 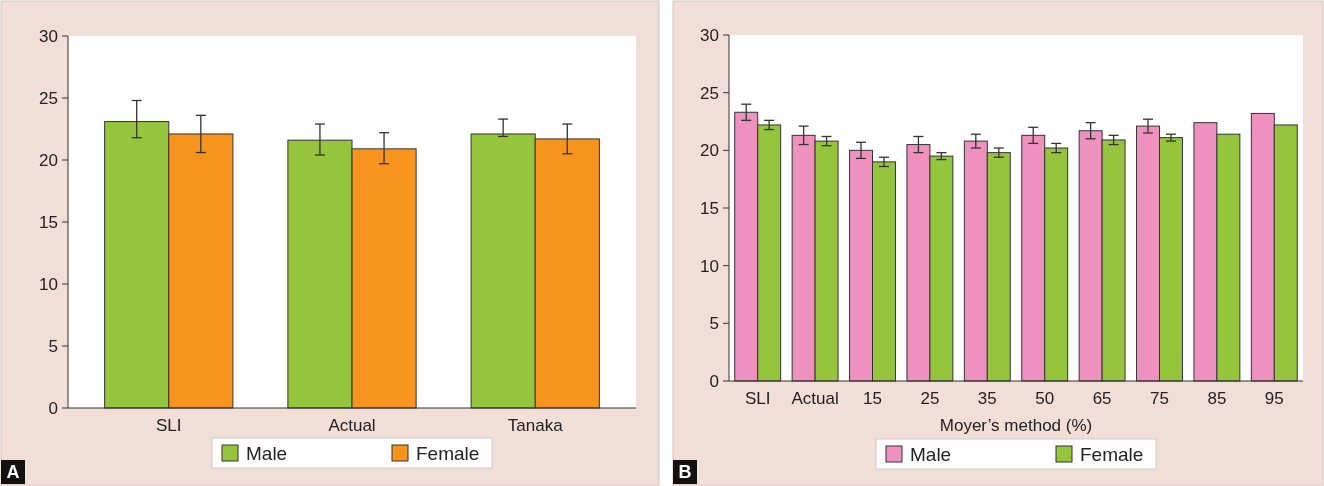 I want to click on x-tick-label: 95, so click(x=1274, y=398).